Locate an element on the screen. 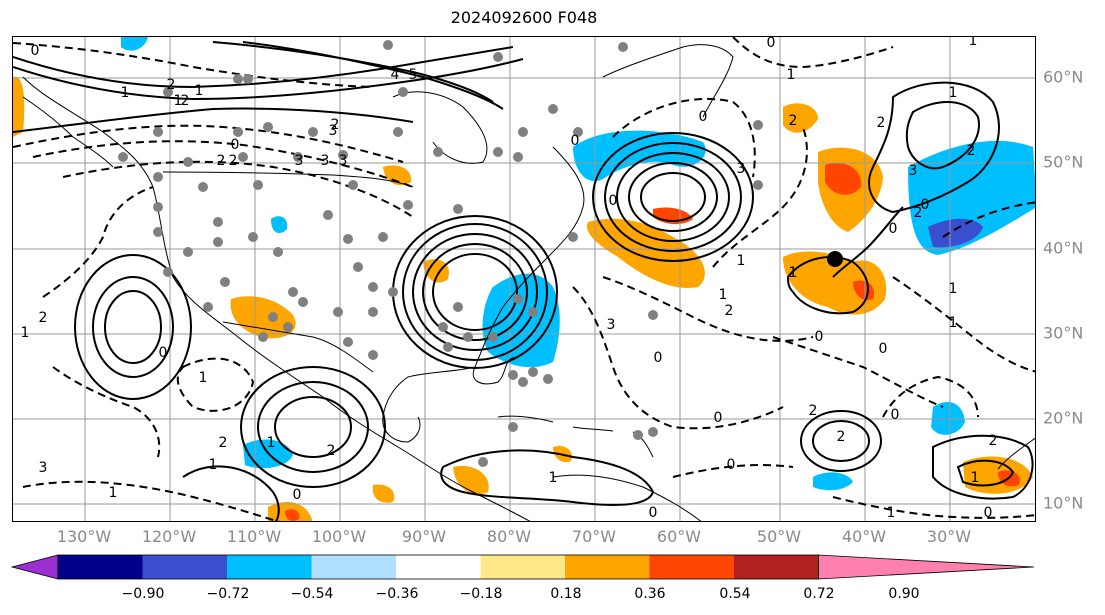 The image size is (1105, 615). contour-label: 5 is located at coordinates (413, 75).